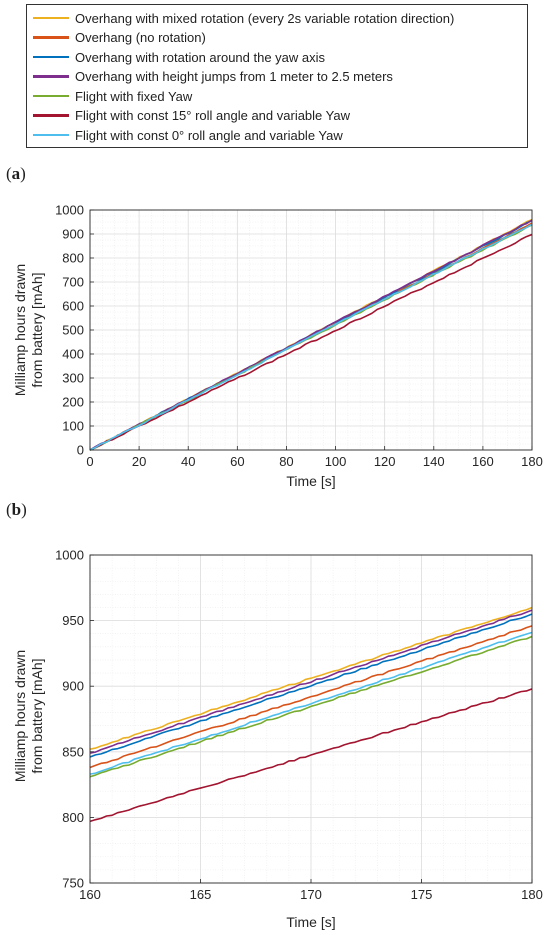  Describe the element at coordinates (89, 461) in the screenshot. I see `x-tick-label: 0` at that location.